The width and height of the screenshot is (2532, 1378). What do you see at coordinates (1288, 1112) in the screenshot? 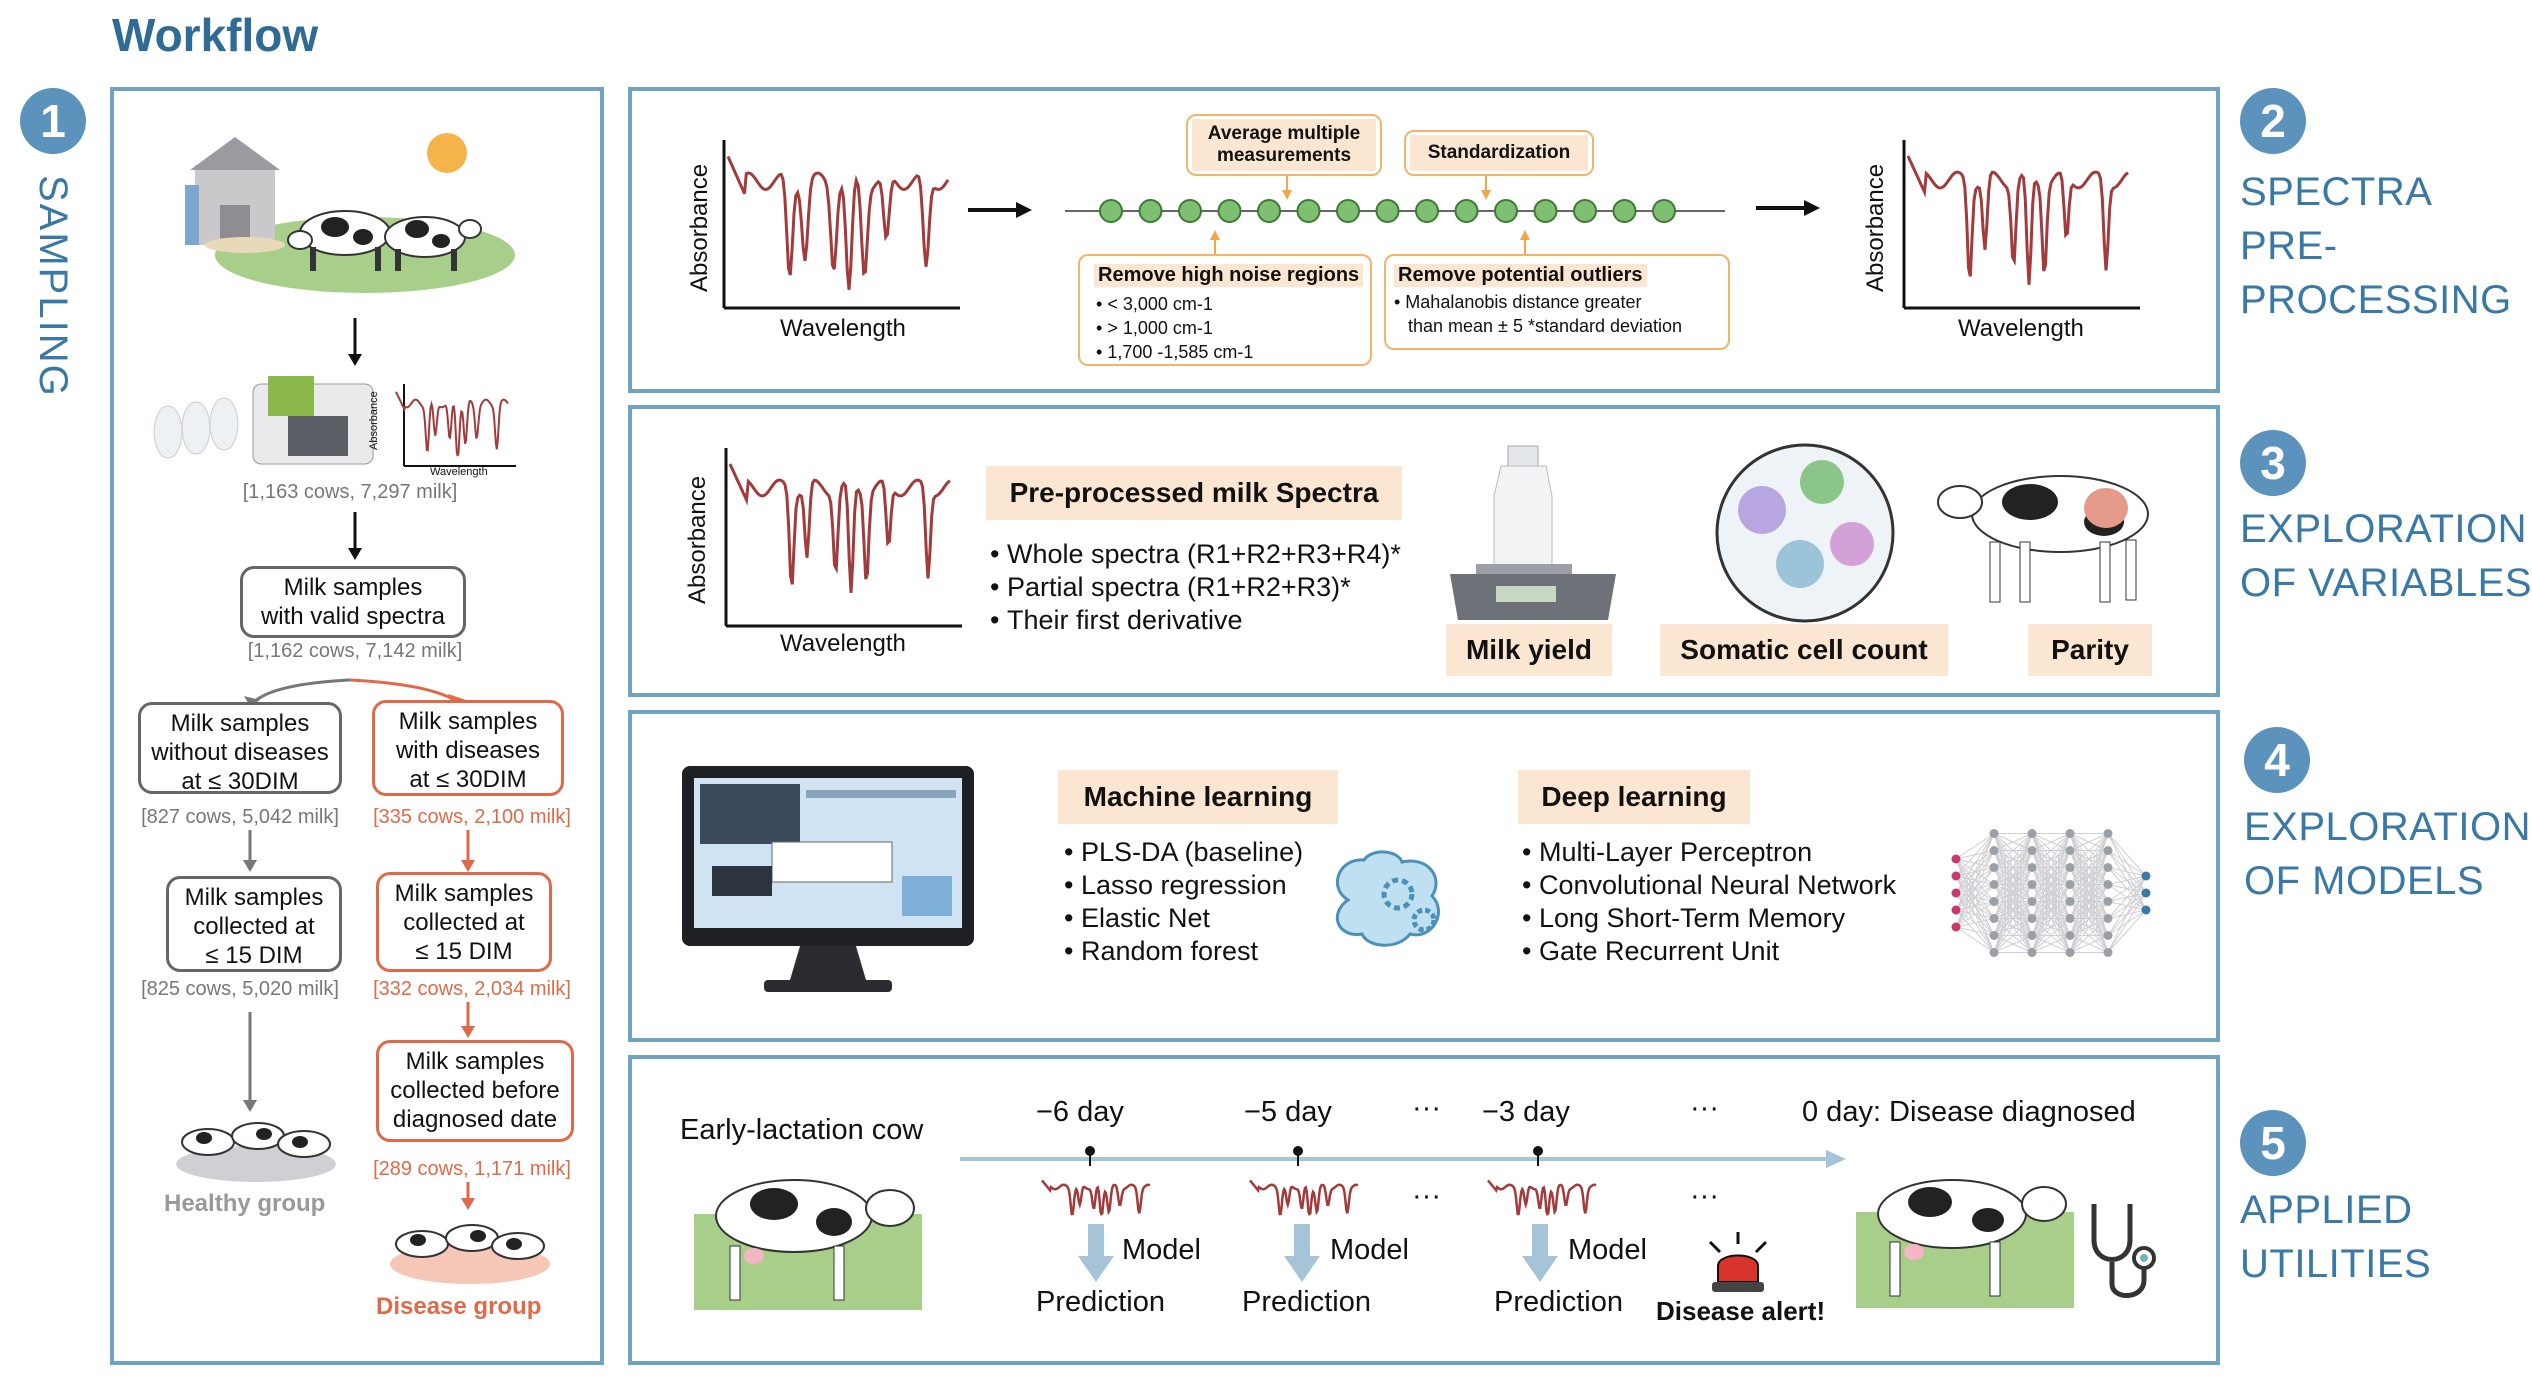
I see `day-minus-5-label: −5 day` at bounding box center [1288, 1112].